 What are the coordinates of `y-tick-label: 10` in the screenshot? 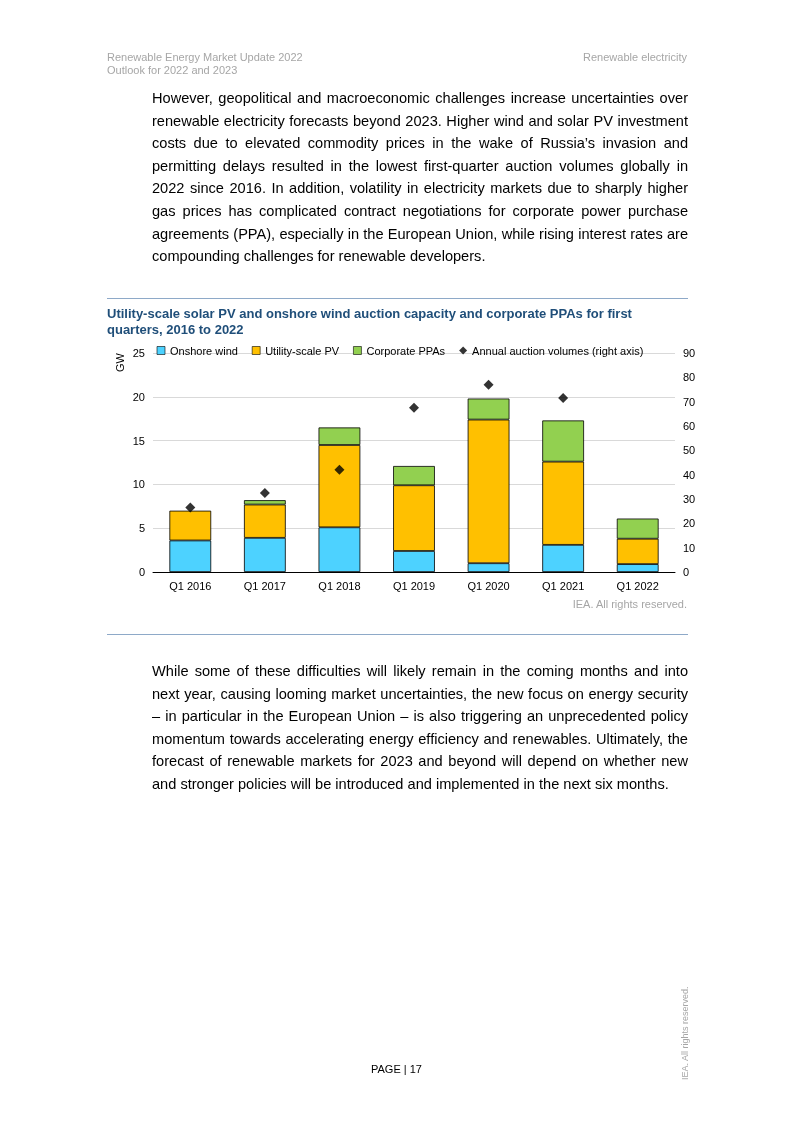 It's located at (138, 484).